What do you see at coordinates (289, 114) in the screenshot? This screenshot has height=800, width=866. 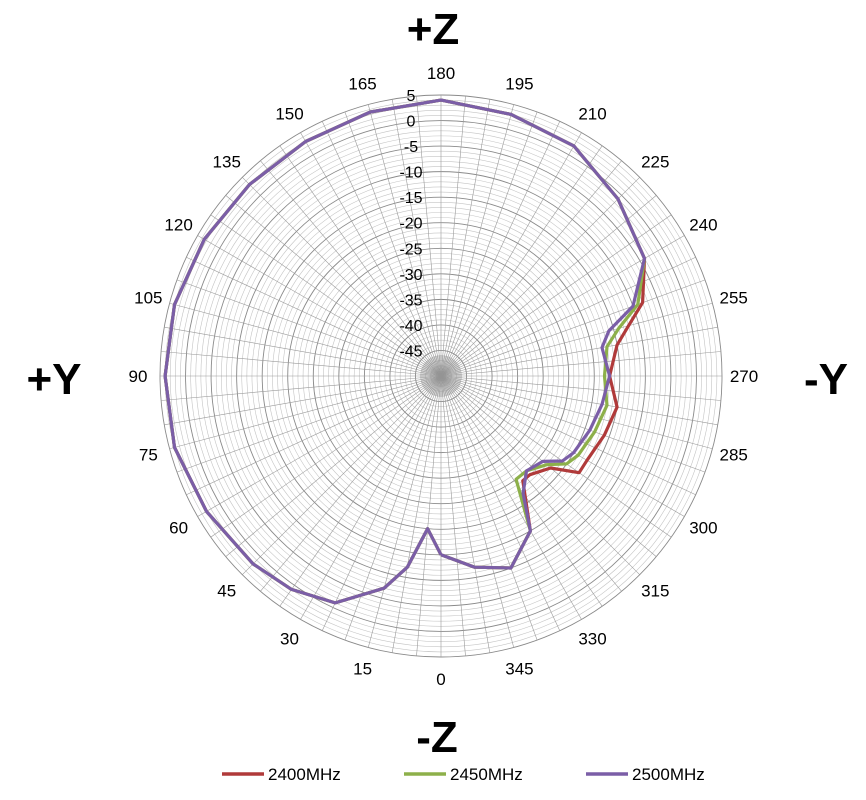 I see `angle-tick-label: 150` at bounding box center [289, 114].